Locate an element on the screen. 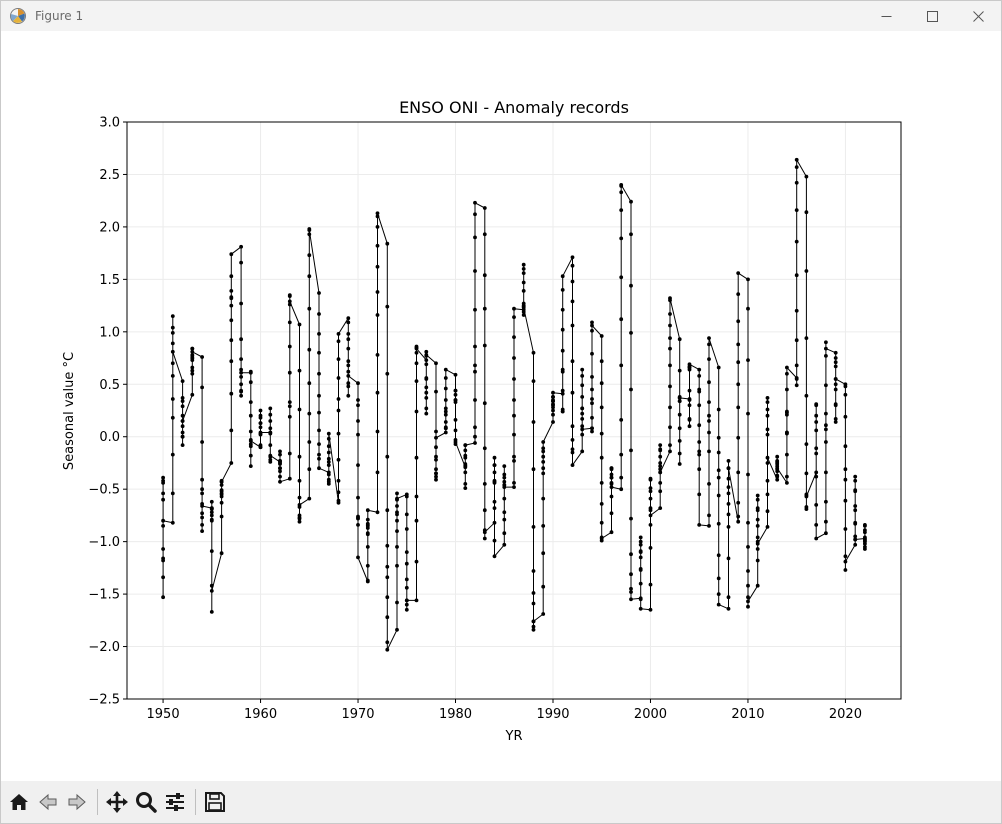 The width and height of the screenshot is (1002, 824). x-tick-label: 1980 is located at coordinates (455, 714).